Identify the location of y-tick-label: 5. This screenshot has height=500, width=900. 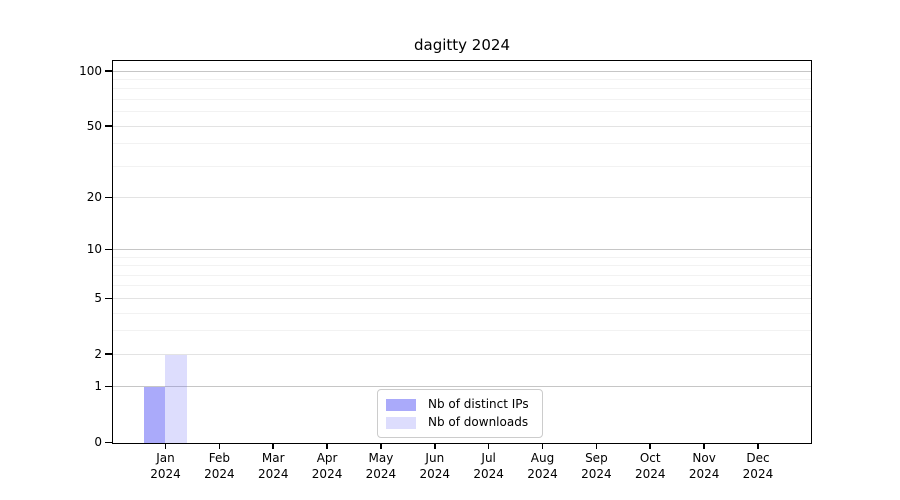
(98, 297).